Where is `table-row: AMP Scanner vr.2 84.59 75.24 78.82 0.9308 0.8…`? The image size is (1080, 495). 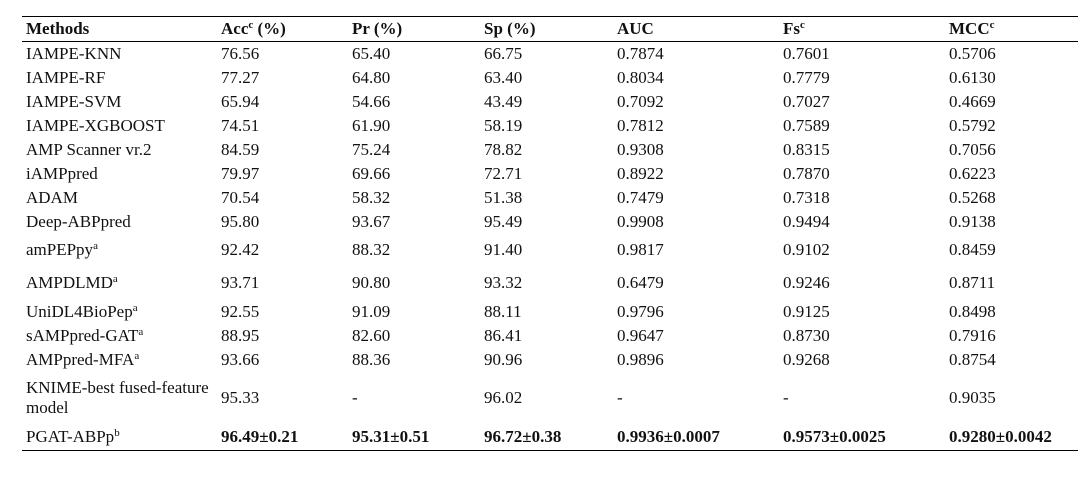
table-row: AMP Scanner vr.2 84.59 75.24 78.82 0.9308 0.8… is located at coordinates (550, 150).